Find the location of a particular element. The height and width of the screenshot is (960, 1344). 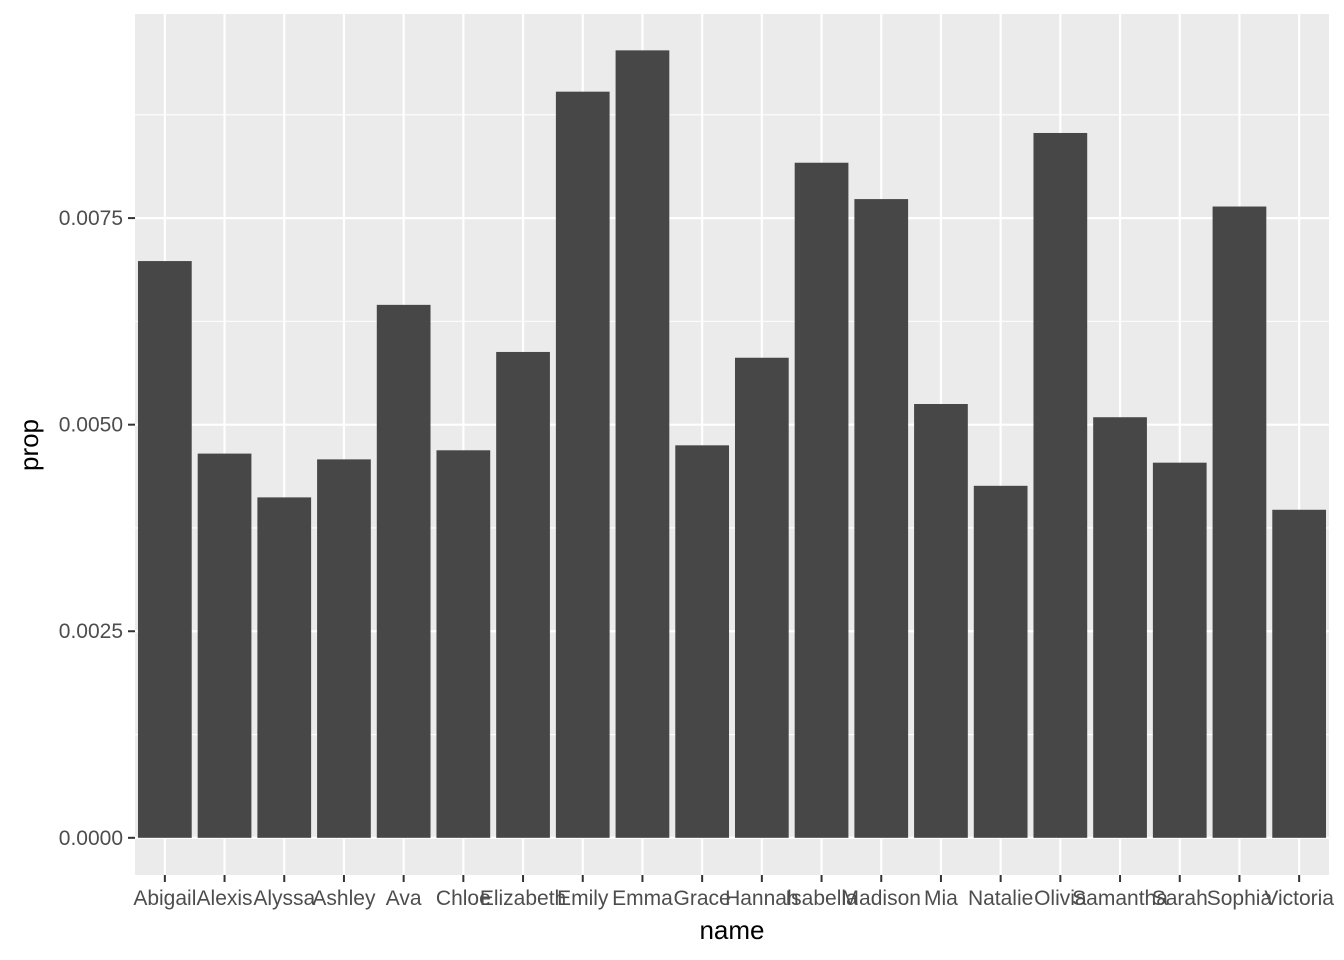

bar-samantha is located at coordinates (1120, 627).